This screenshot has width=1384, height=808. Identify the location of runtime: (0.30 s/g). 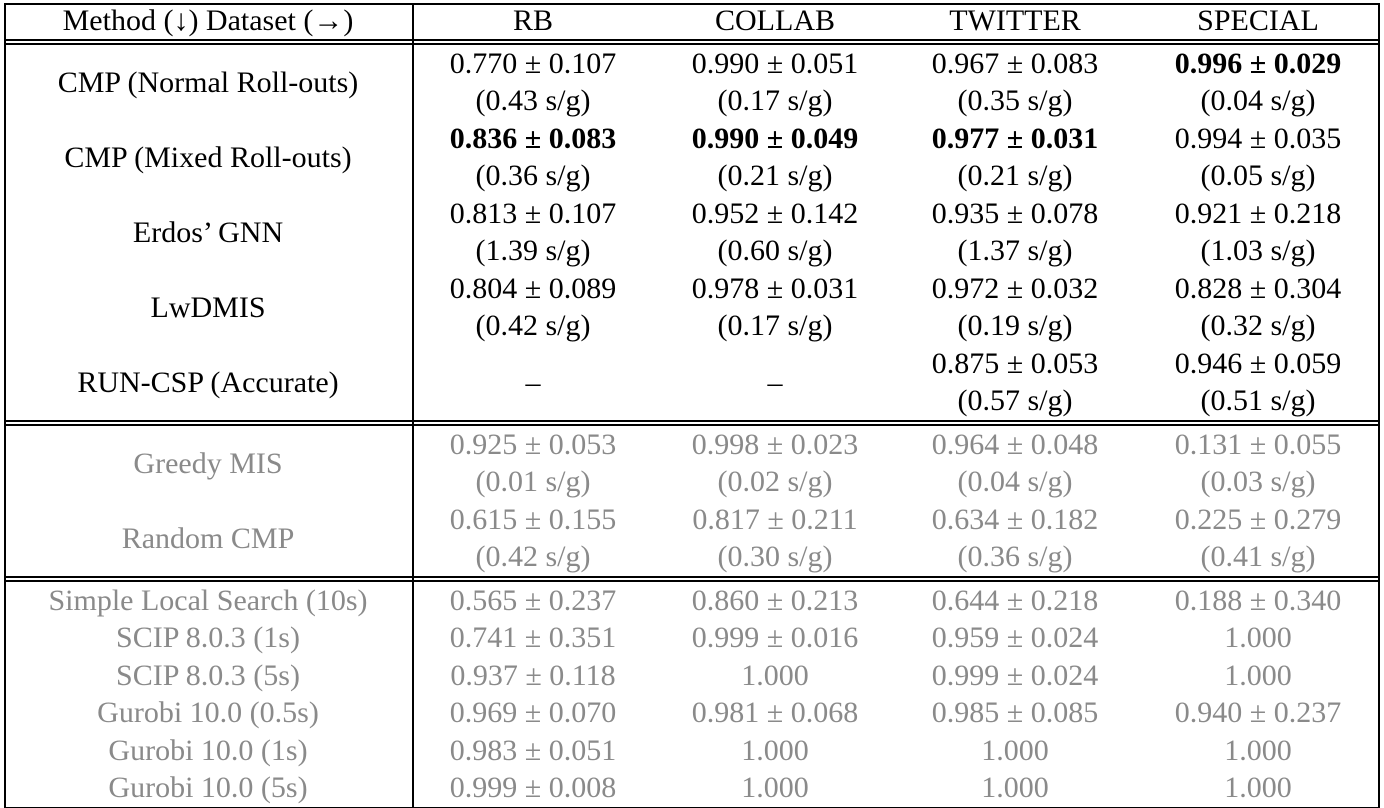
(775, 557).